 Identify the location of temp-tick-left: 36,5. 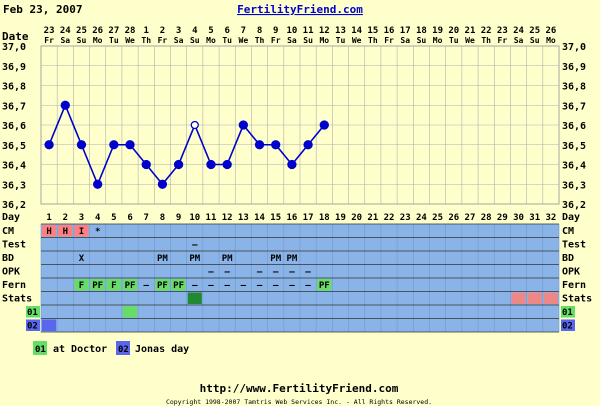
(14, 146).